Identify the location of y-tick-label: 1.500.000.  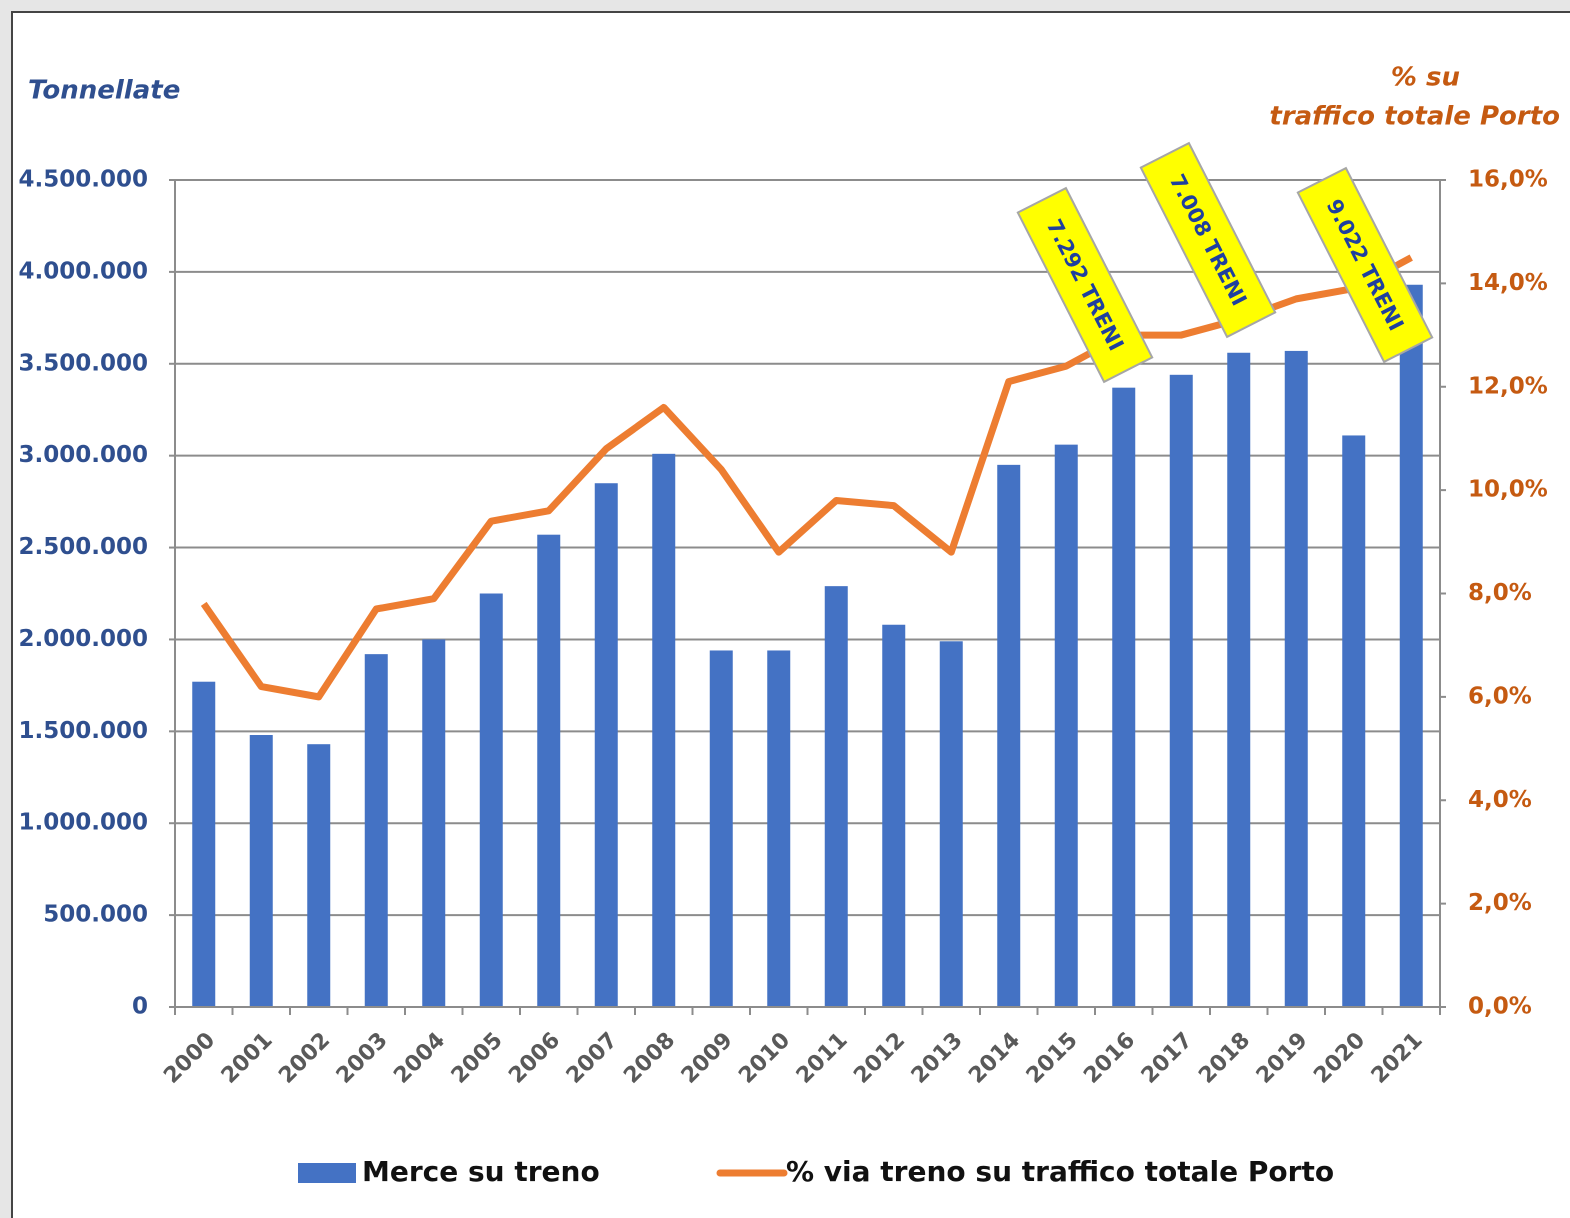
(84, 731).